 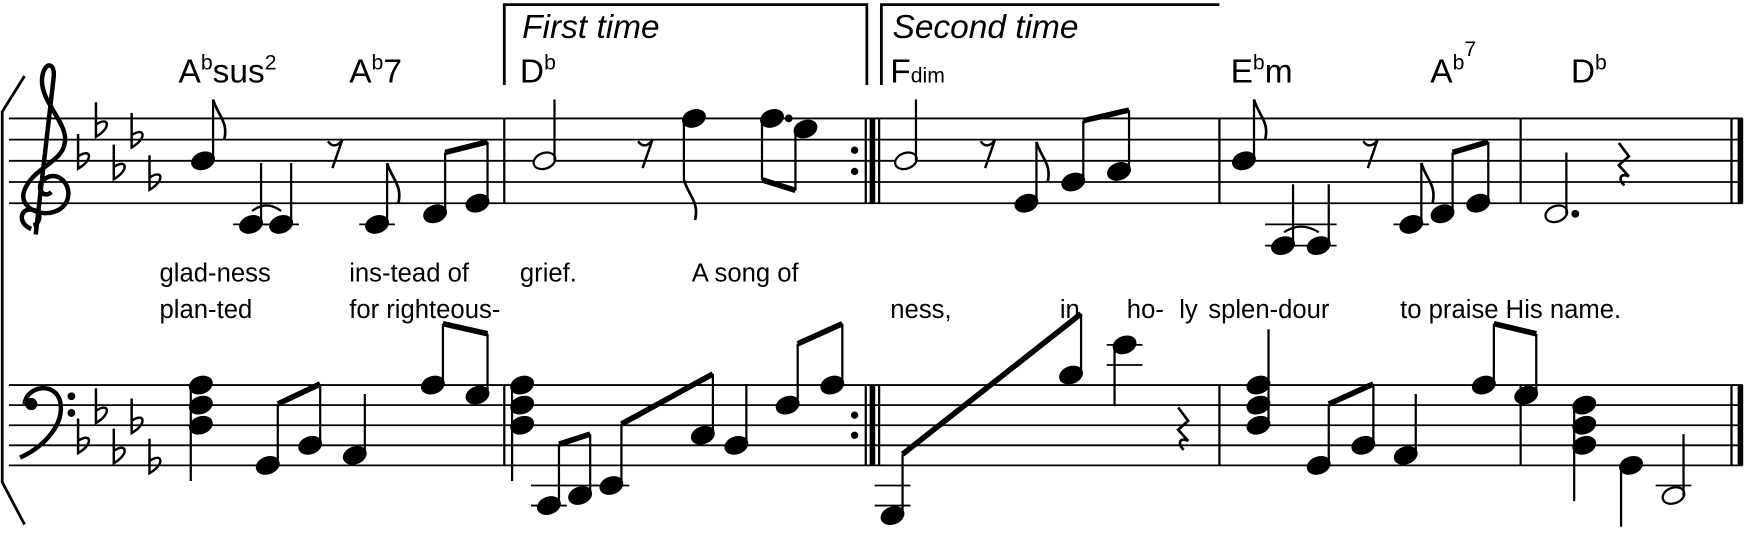 I want to click on chord-symbol: Ebm, so click(x=1262, y=70).